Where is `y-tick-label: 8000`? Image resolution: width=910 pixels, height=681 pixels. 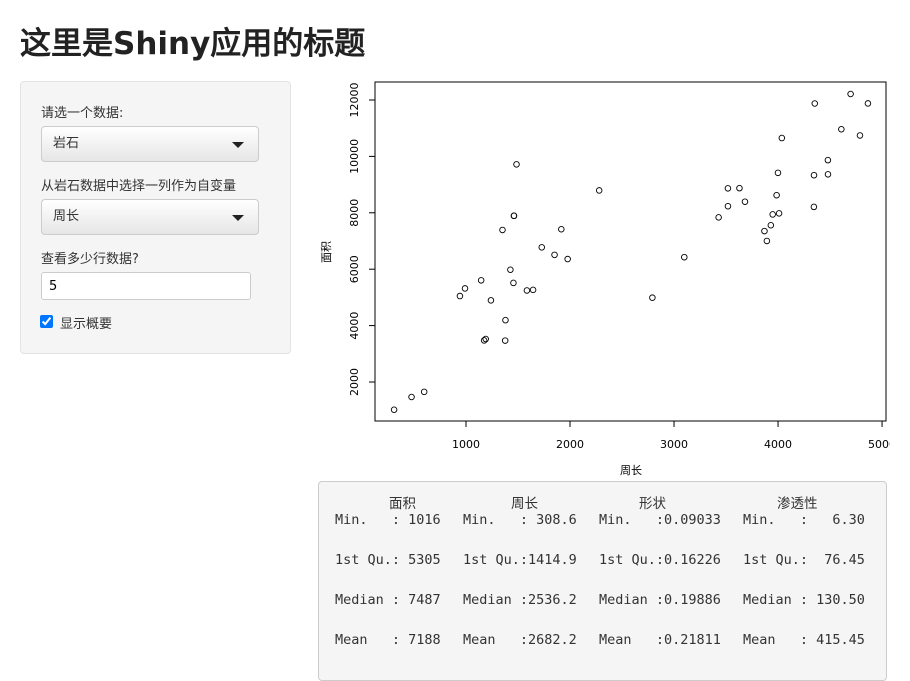
y-tick-label: 8000 is located at coordinates (354, 213).